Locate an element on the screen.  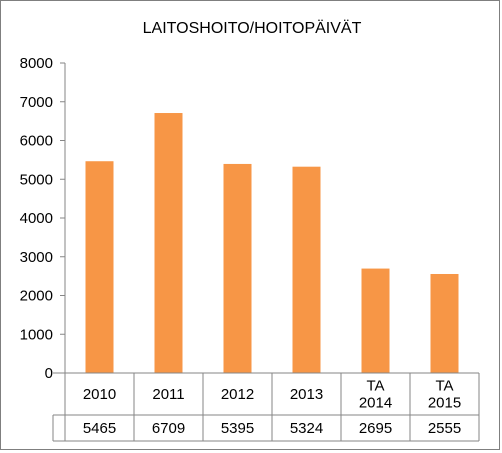
y-tick-label: 1000 is located at coordinates (36, 334).